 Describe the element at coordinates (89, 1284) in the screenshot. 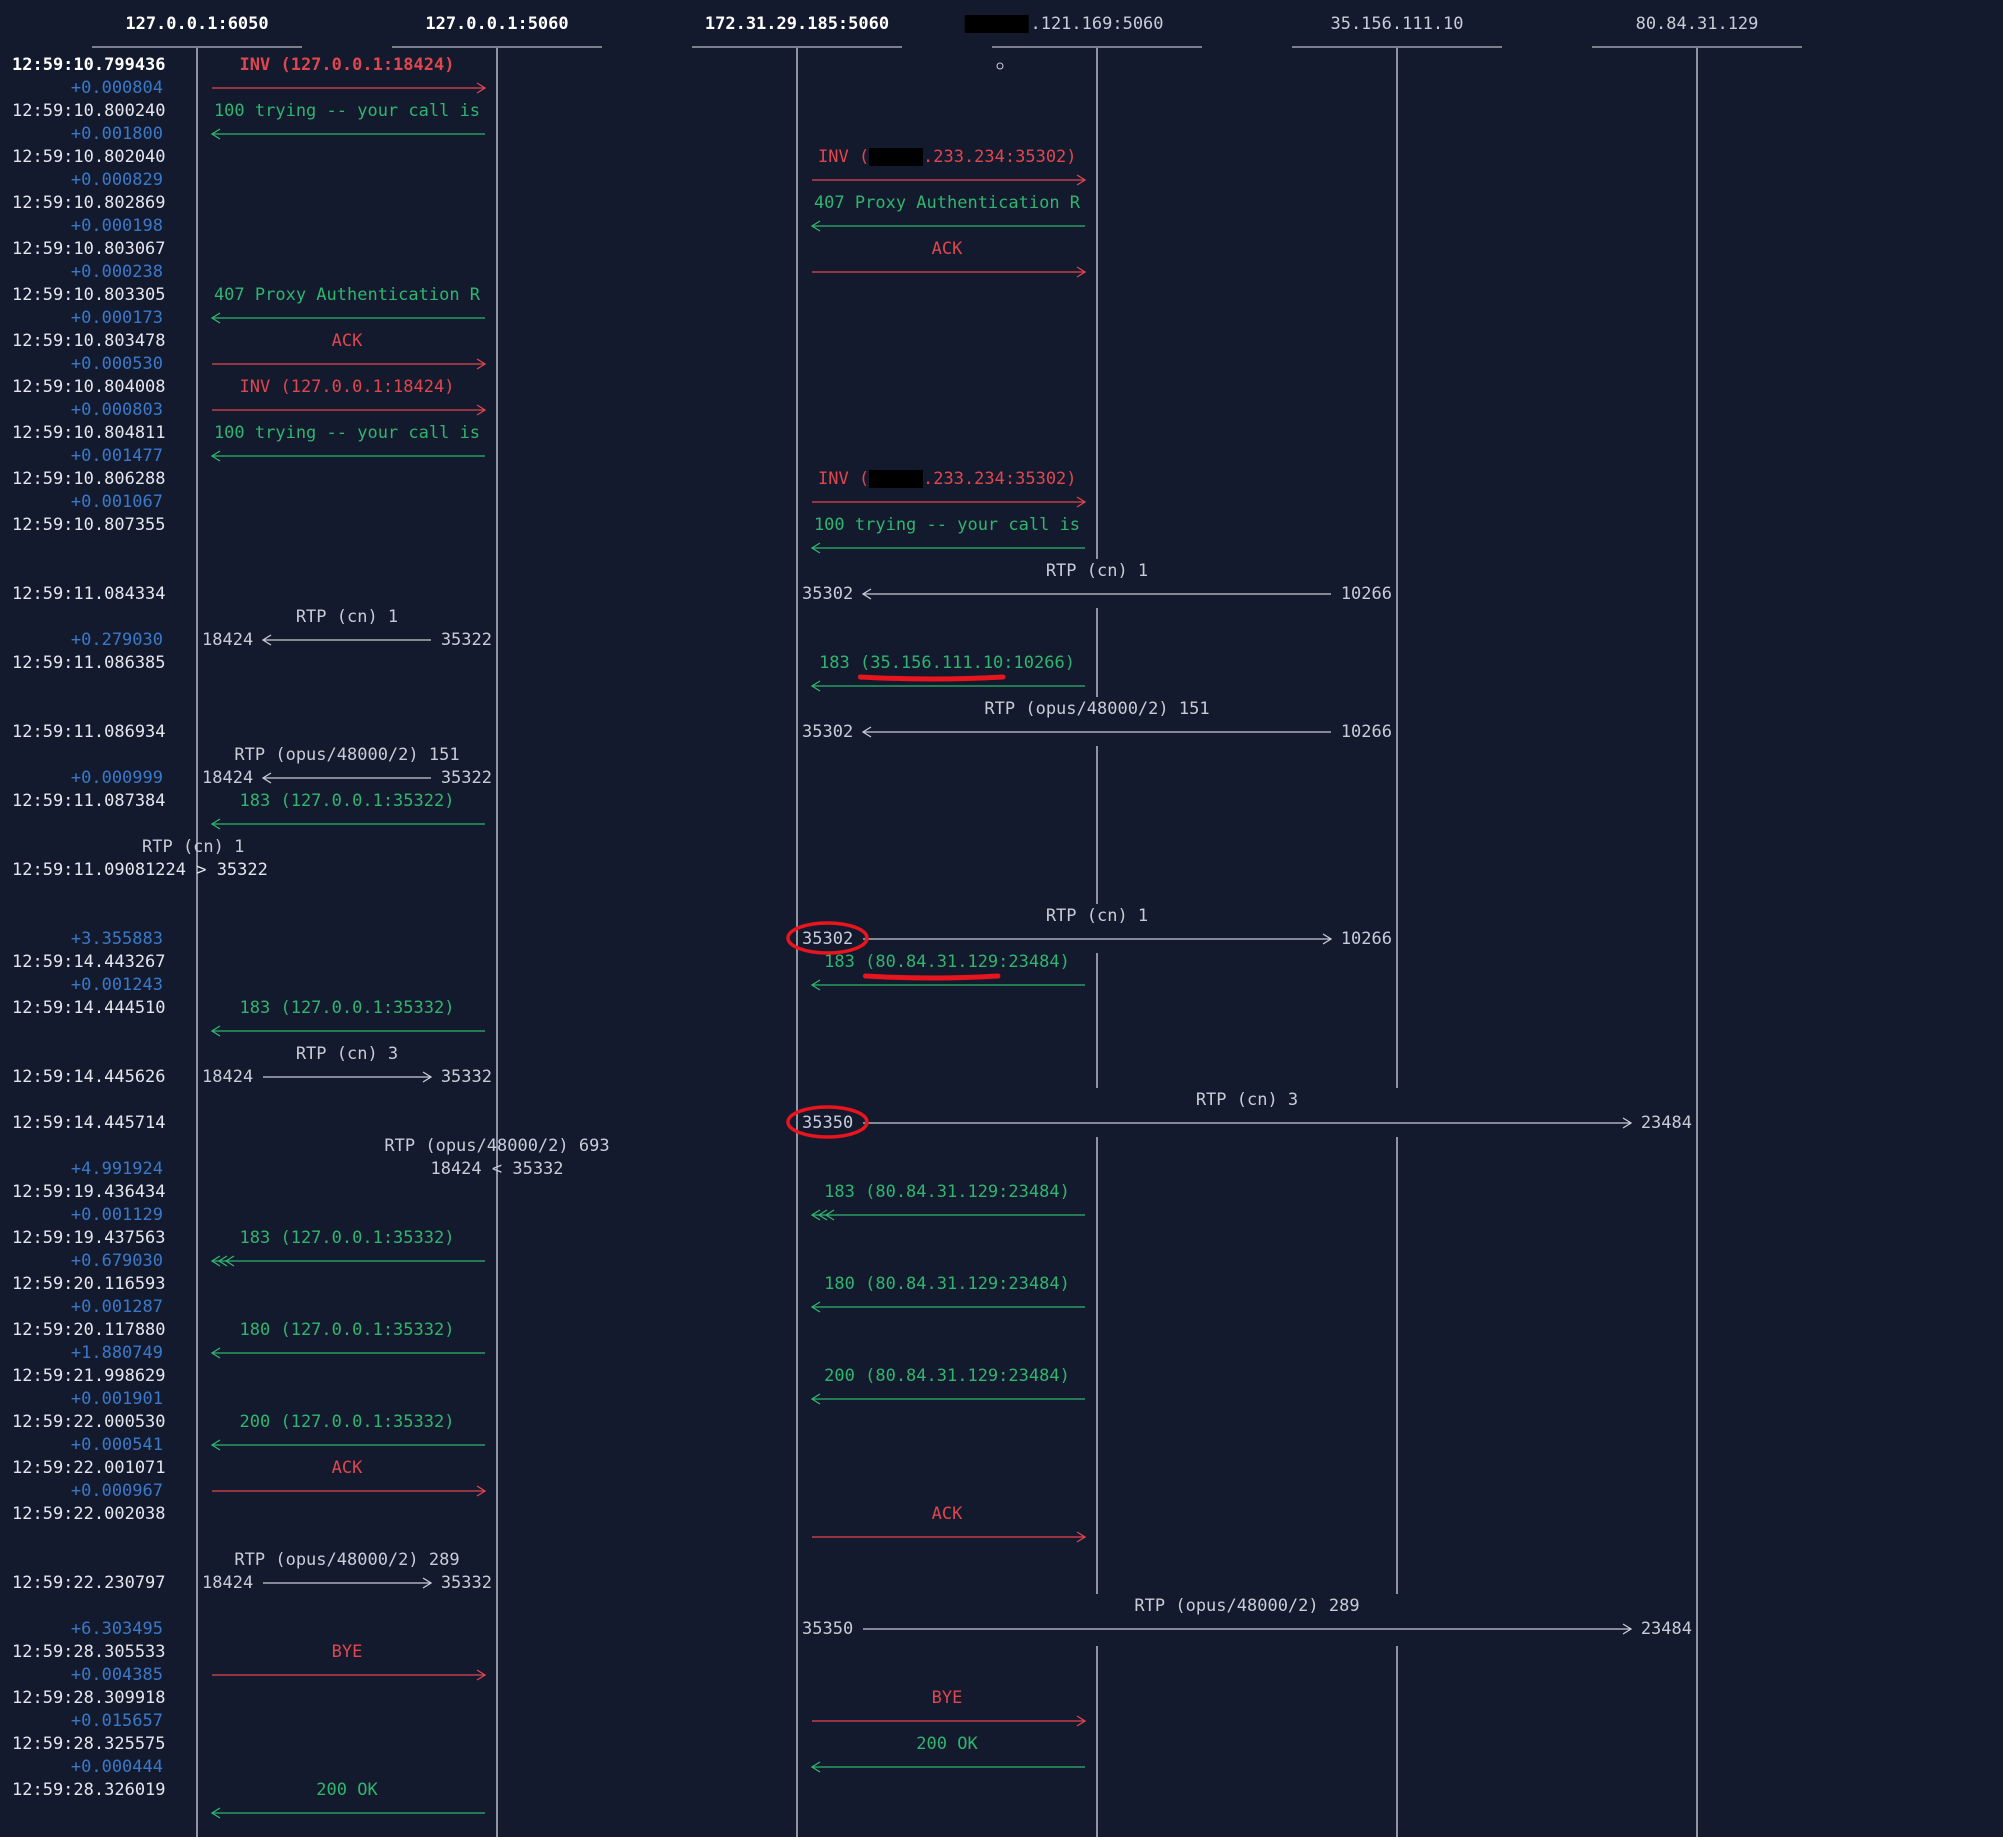

I see `timestamp: 12:59:20.116593` at that location.